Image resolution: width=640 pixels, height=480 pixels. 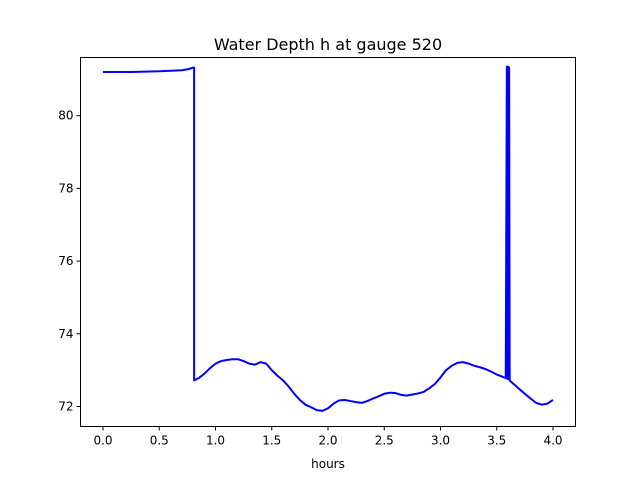 I want to click on x-tick-label: 2.5, so click(x=384, y=441).